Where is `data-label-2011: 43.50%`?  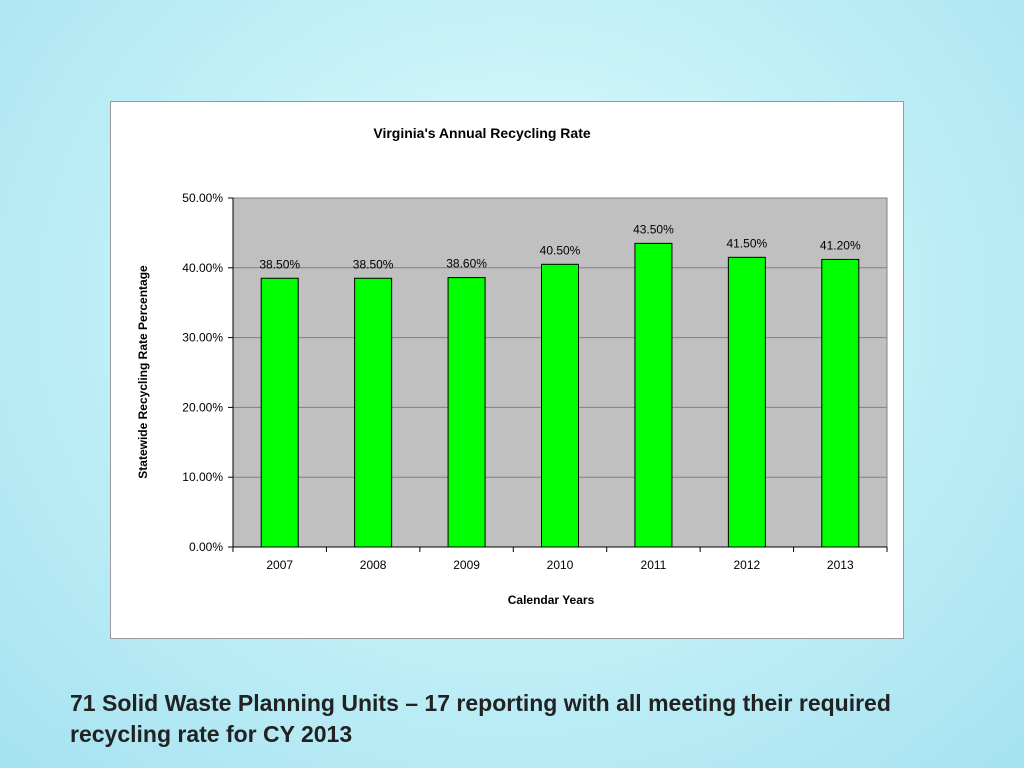 data-label-2011: 43.50% is located at coordinates (653, 229).